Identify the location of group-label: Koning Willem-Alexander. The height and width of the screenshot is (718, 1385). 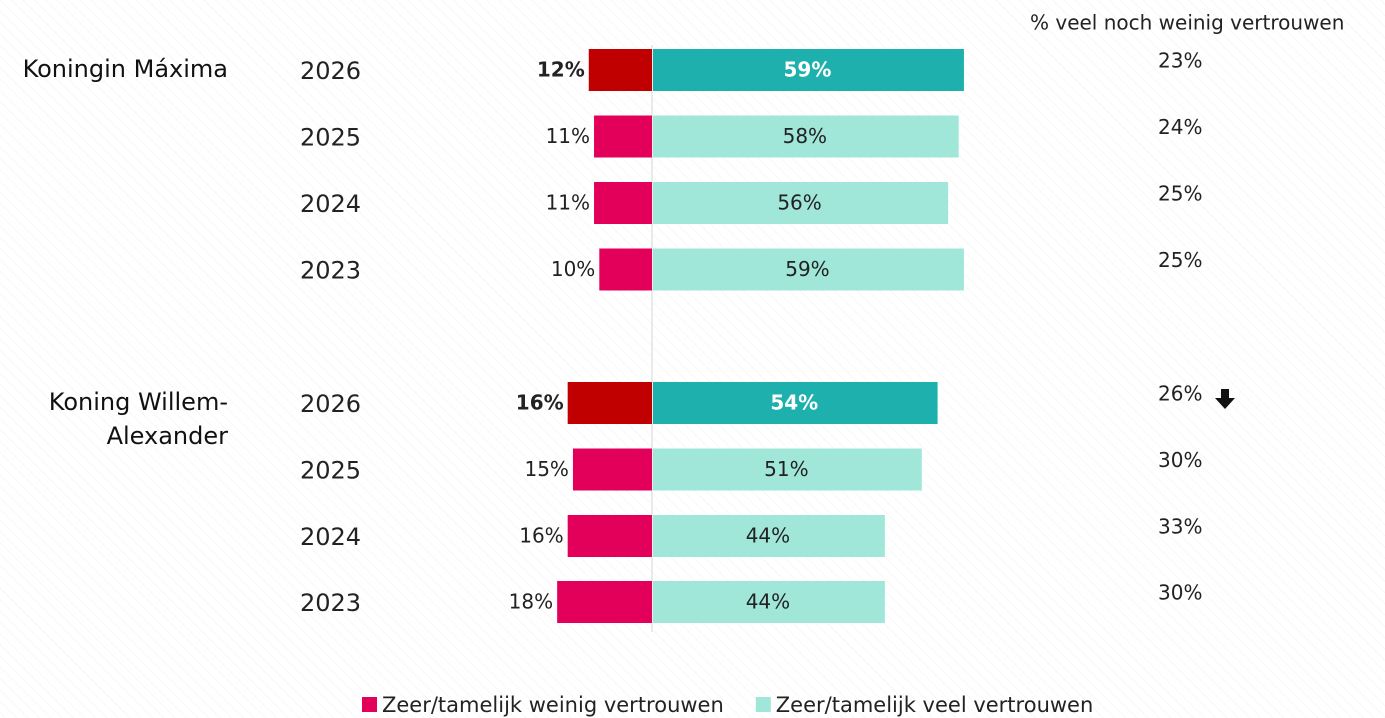
(138, 419).